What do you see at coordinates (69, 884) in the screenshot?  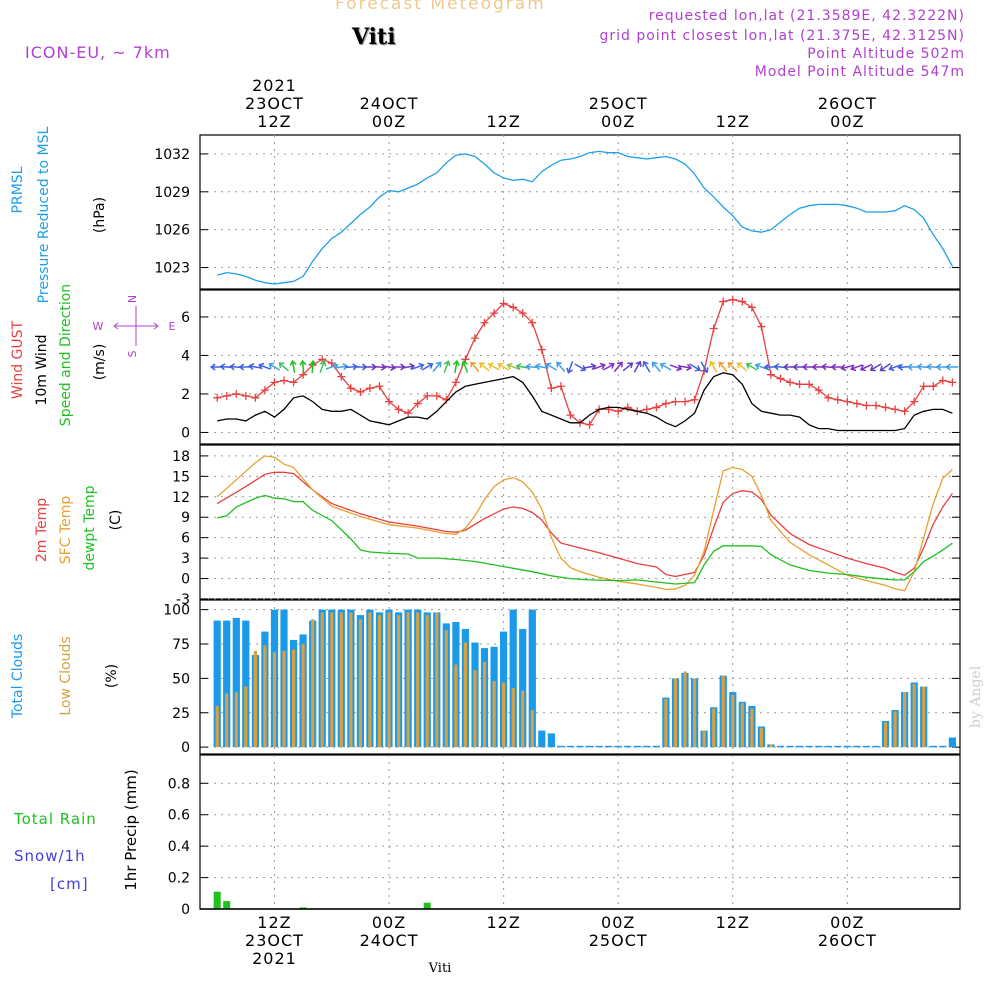 I see `snow-unit-legend: [cm]` at bounding box center [69, 884].